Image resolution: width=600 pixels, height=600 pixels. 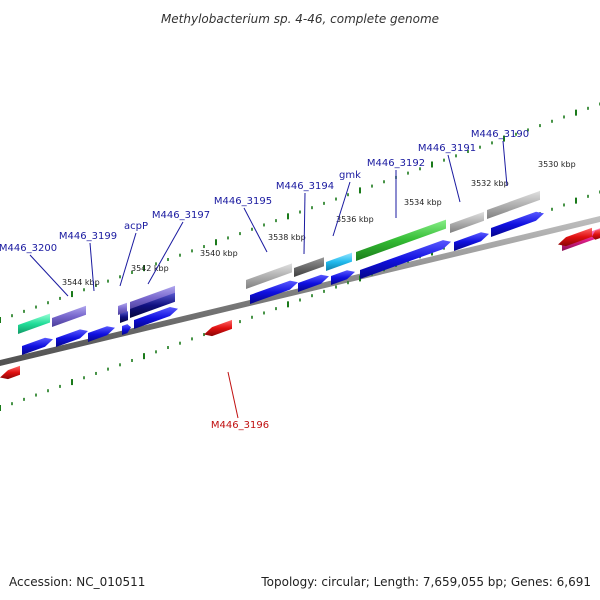 What do you see at coordinates (500, 134) in the screenshot?
I see `gene-label: M446_3190` at bounding box center [500, 134].